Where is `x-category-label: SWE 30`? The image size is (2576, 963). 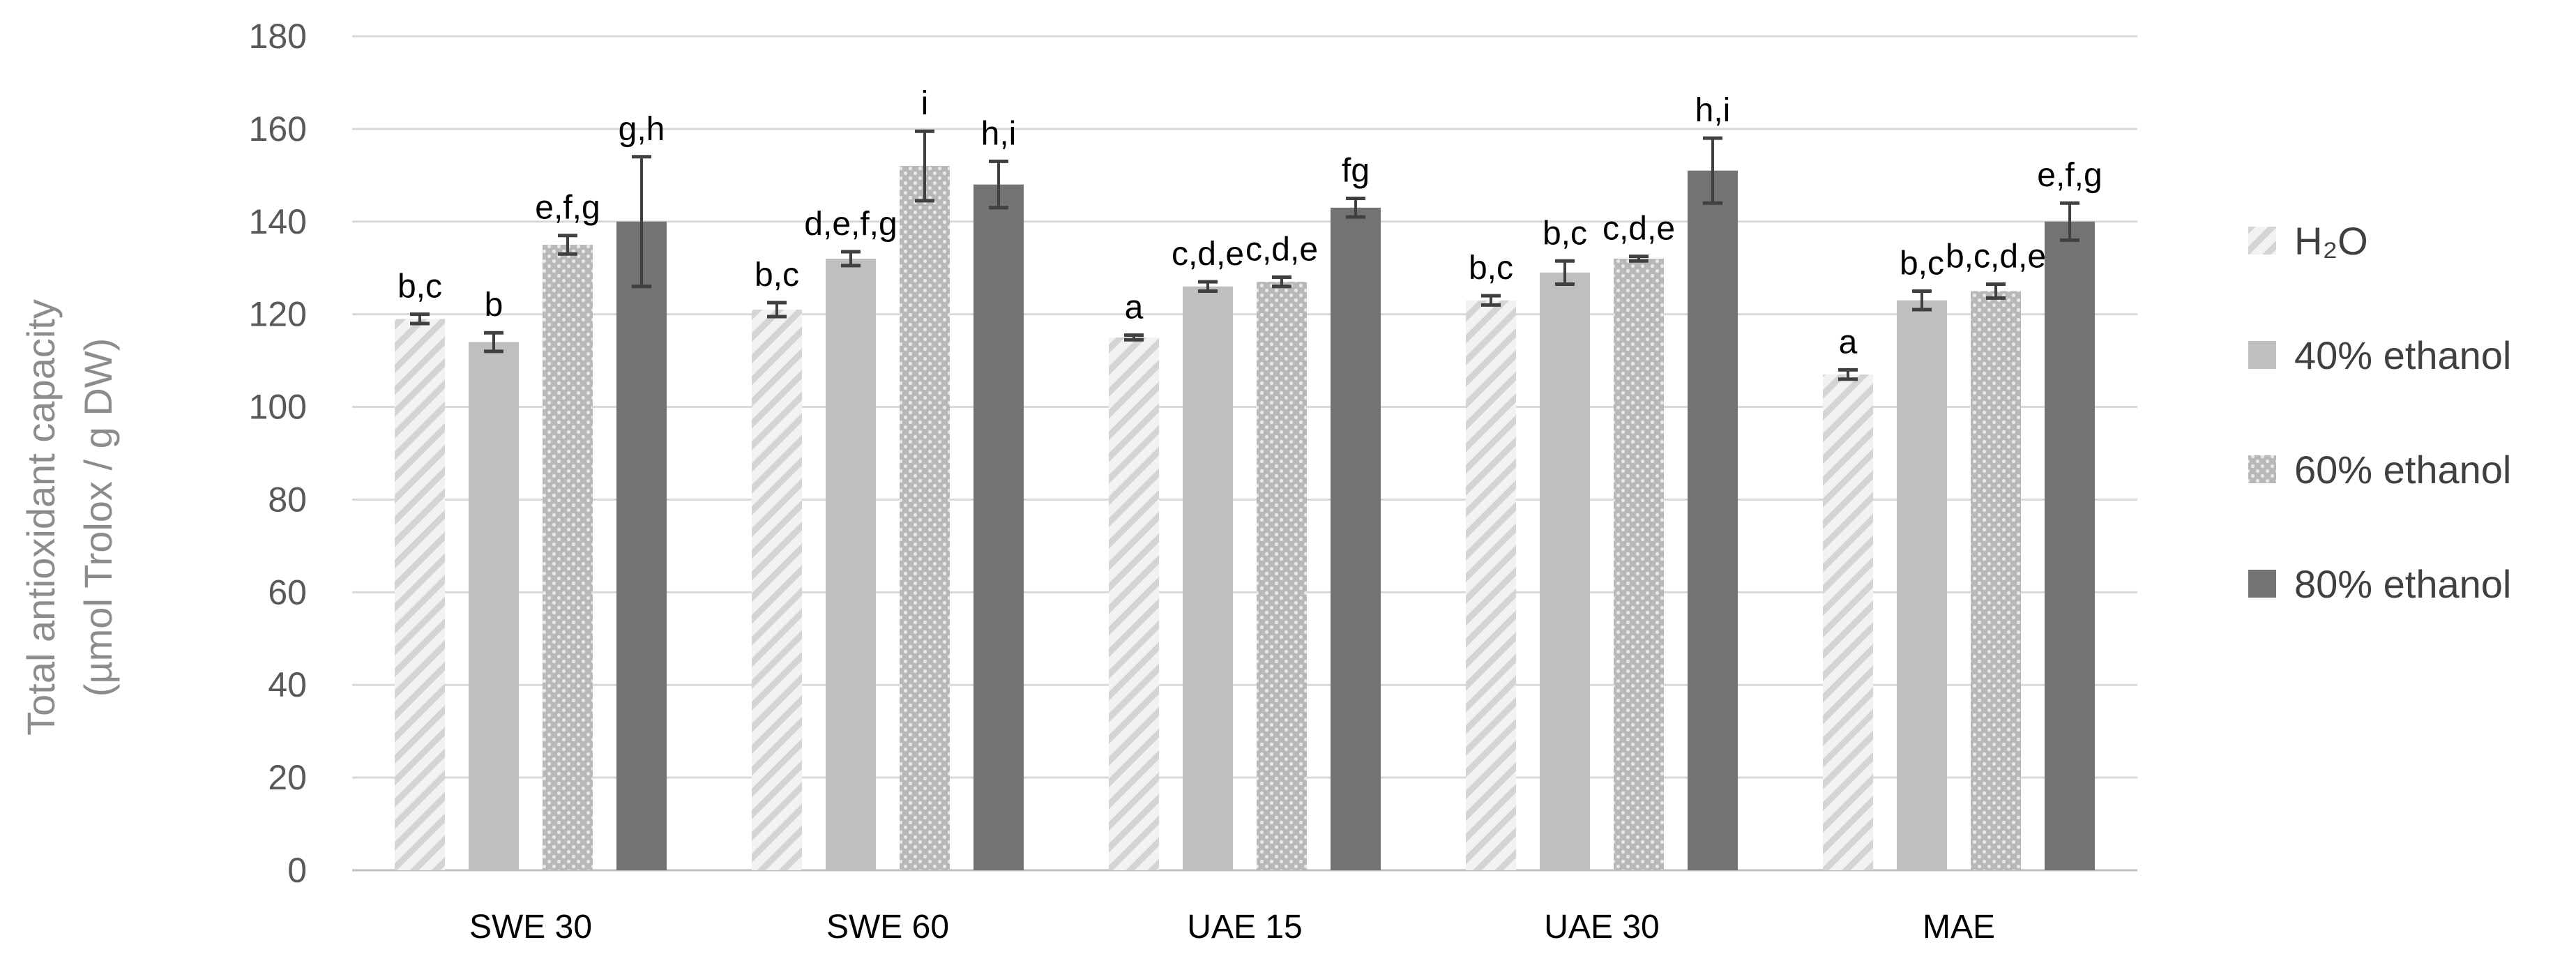 x-category-label: SWE 30 is located at coordinates (530, 927).